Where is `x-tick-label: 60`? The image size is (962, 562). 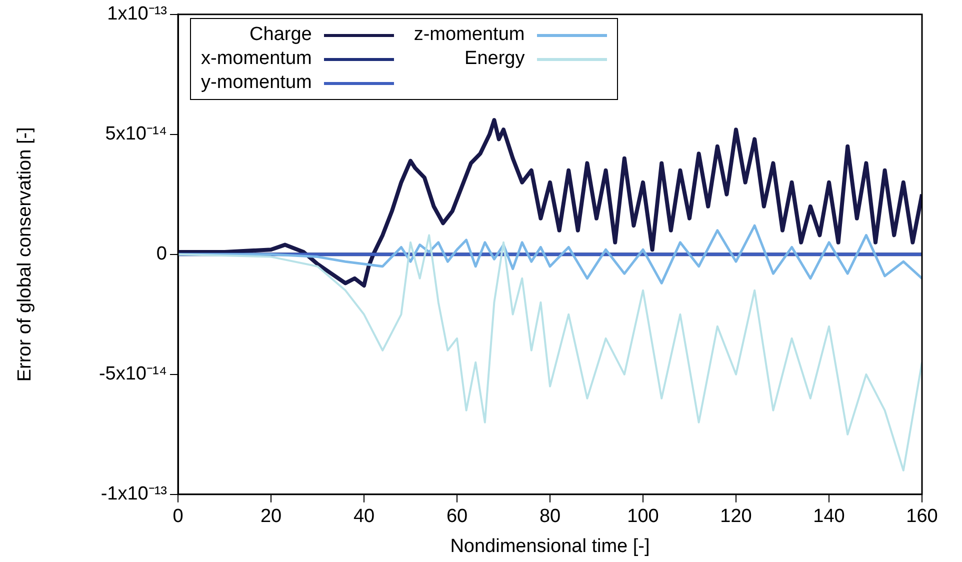 x-tick-label: 60 is located at coordinates (457, 517).